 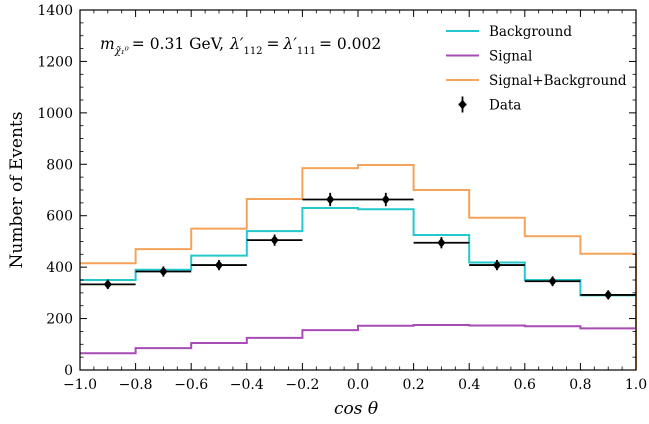 What do you see at coordinates (236, 44) in the screenshot?
I see `annotation-lambda1-symbol: λ′` at bounding box center [236, 44].